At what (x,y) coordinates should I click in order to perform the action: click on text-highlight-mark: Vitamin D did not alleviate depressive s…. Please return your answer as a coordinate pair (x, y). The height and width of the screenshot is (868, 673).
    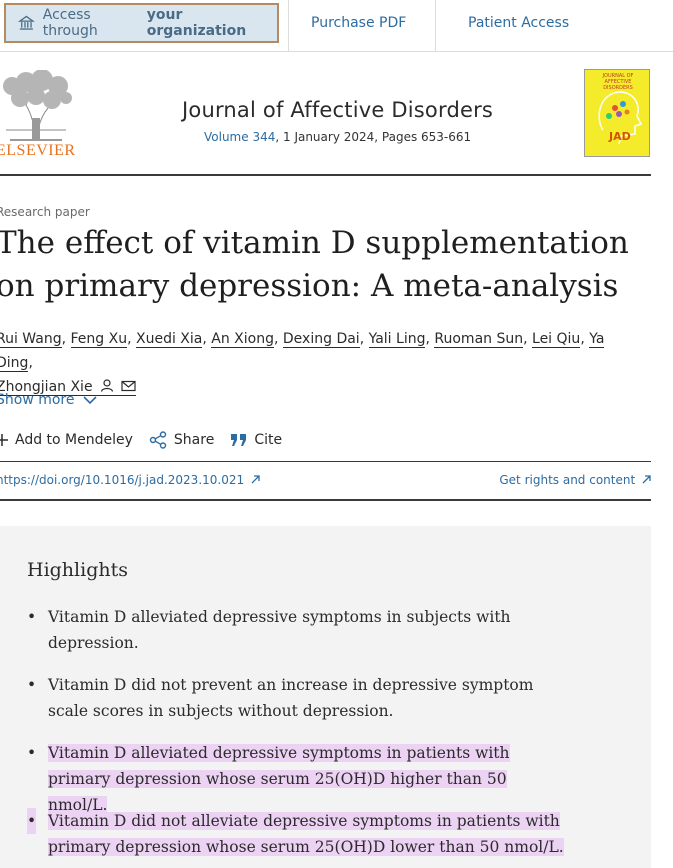
    Looking at the image, I should click on (306, 834).